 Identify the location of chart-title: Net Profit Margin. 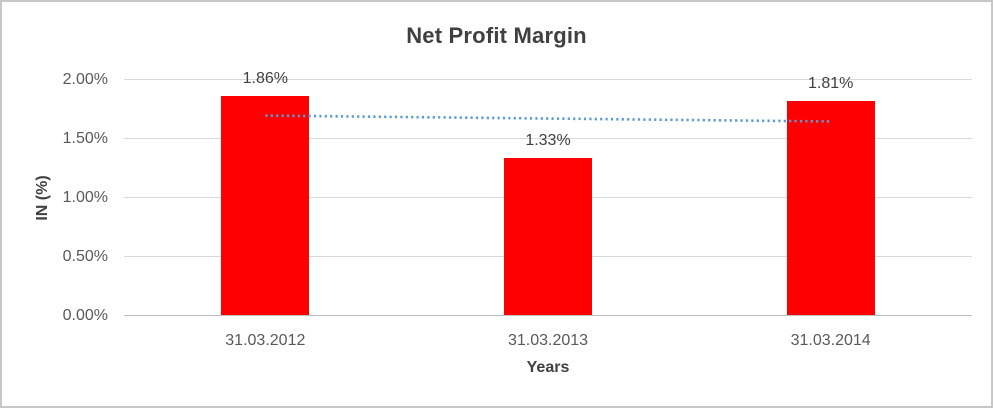
(496, 35).